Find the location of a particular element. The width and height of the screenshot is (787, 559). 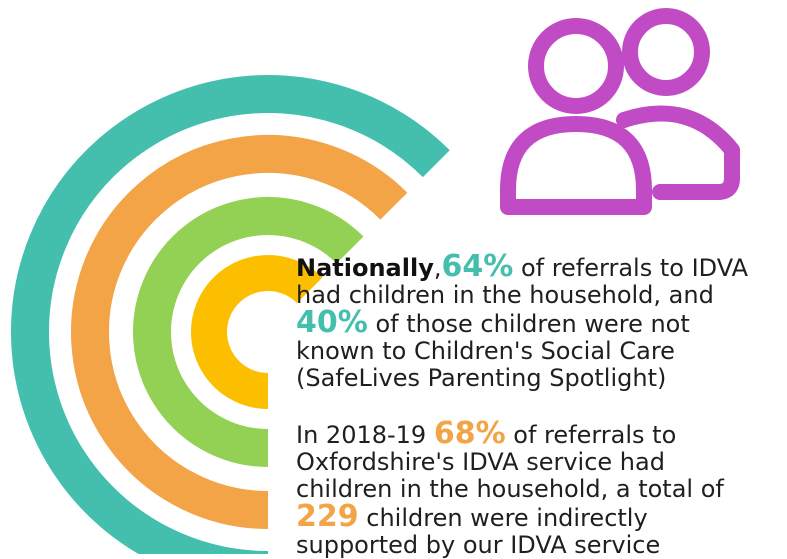

national-percent-children: 64% is located at coordinates (477, 266).